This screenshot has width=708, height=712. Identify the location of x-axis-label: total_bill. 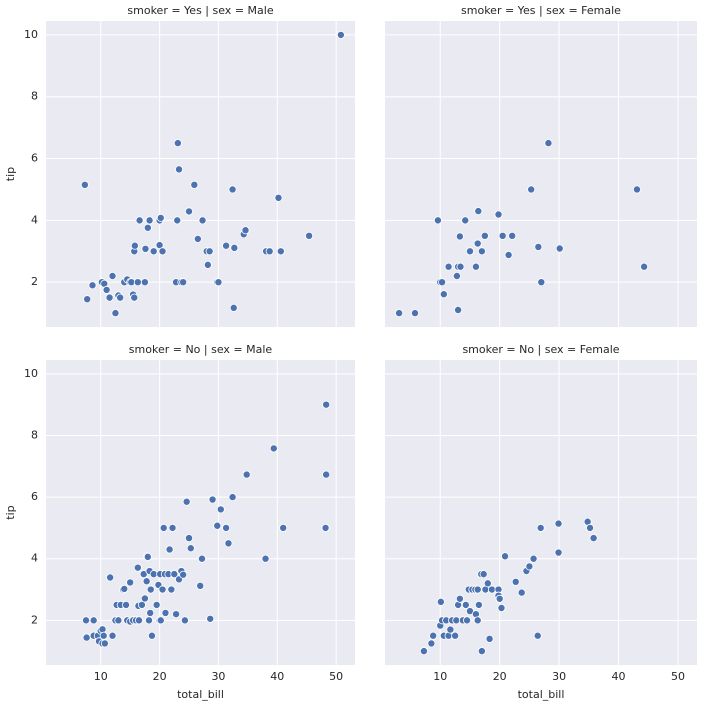
(541, 694).